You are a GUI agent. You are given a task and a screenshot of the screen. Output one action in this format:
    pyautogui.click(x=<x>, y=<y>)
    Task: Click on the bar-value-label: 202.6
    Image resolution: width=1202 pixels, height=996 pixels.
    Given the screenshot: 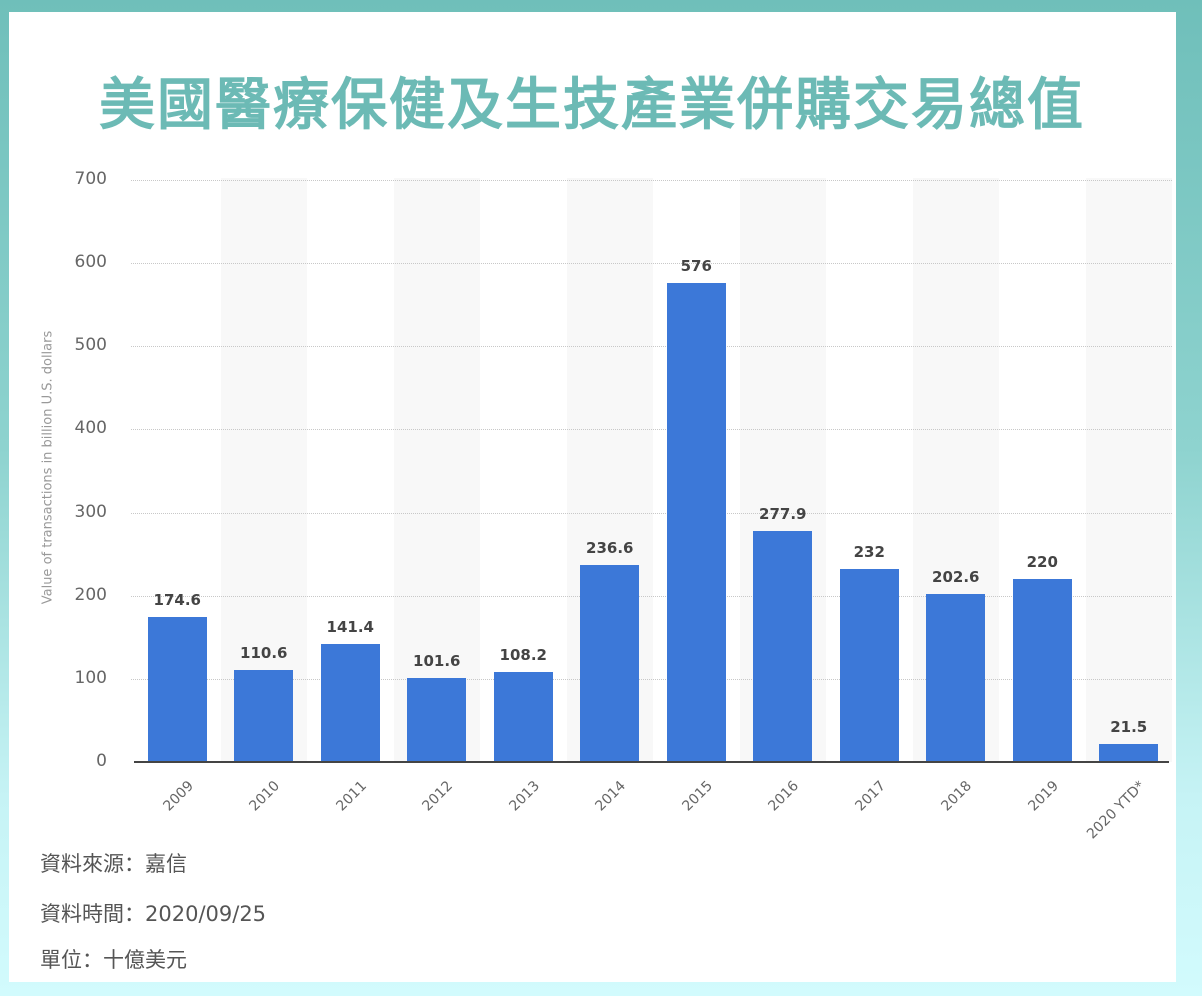 What is the action you would take?
    pyautogui.click(x=956, y=576)
    